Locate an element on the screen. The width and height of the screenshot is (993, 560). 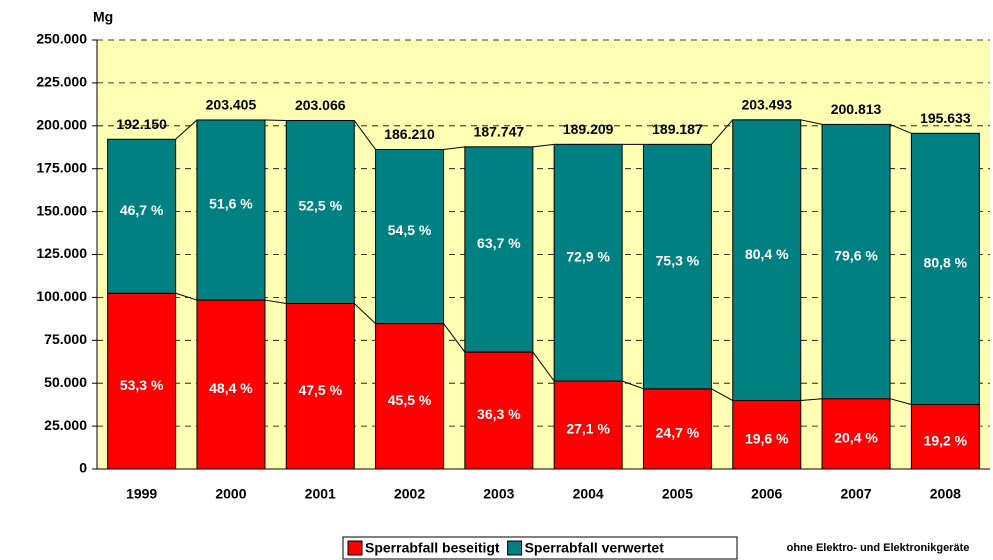
y-tick-label: 175.000 is located at coordinates (61, 167).